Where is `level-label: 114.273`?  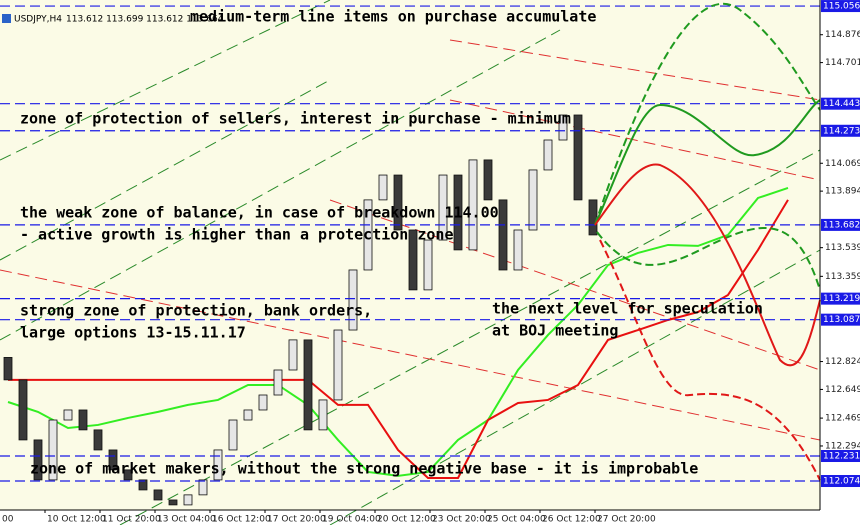 level-label: 114.273 is located at coordinates (841, 131).